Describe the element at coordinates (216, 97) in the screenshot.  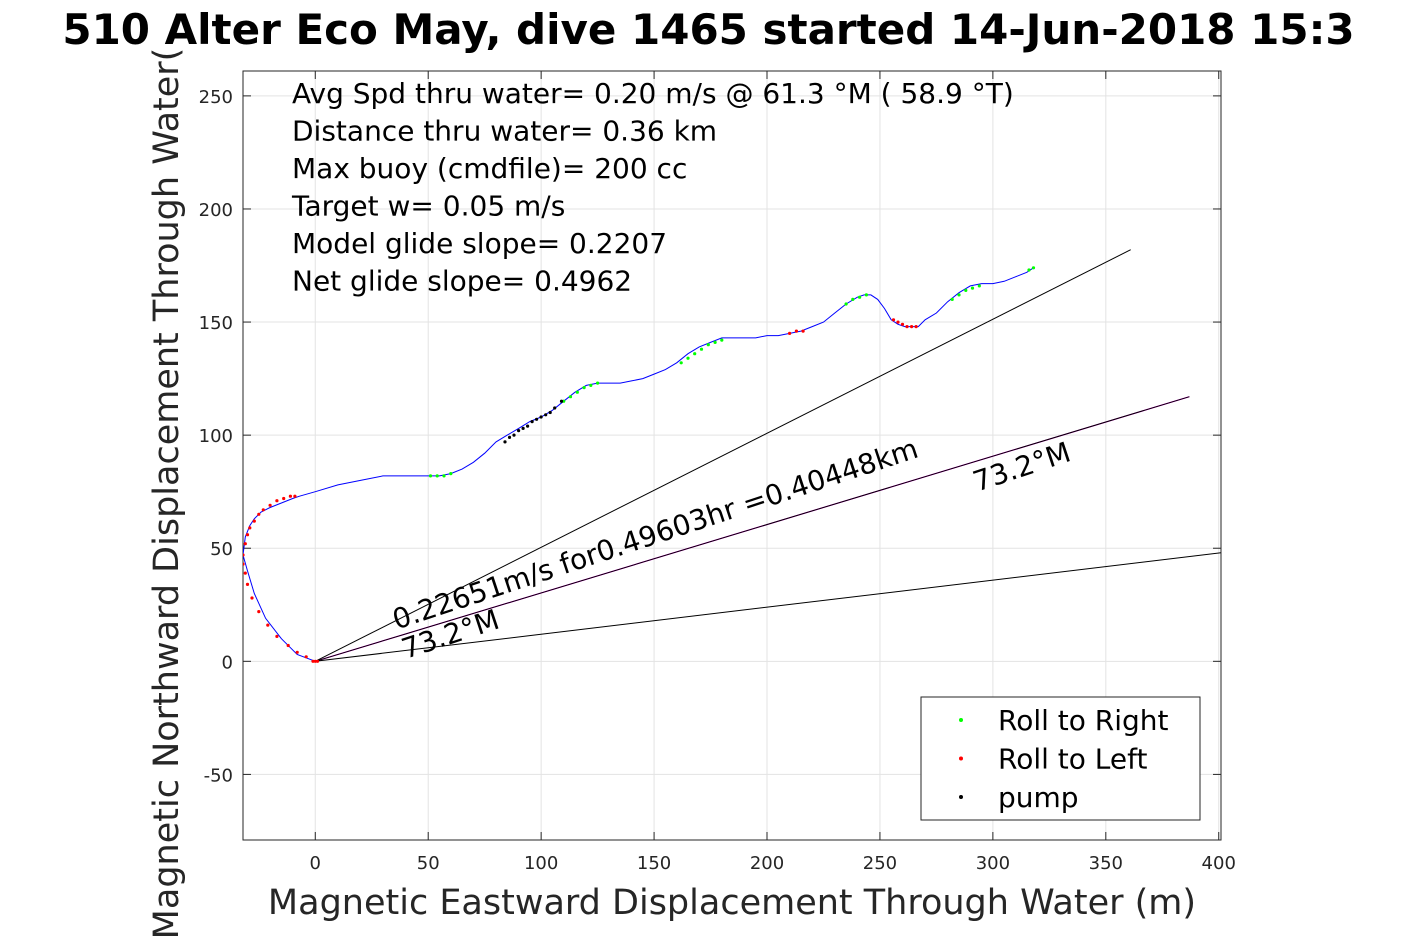
I see `y-tick-label: 250` at that location.